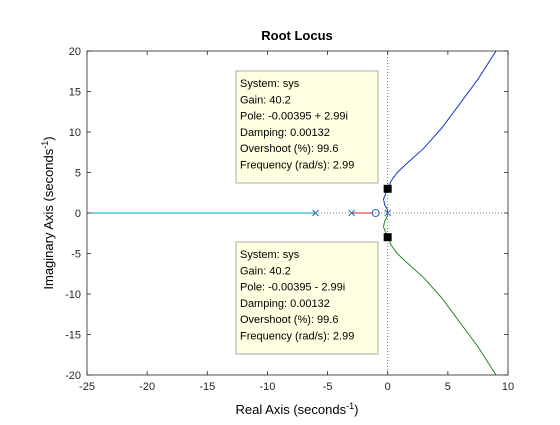 The image size is (560, 425). Describe the element at coordinates (76, 255) in the screenshot. I see `y-tick-label: -5` at that location.